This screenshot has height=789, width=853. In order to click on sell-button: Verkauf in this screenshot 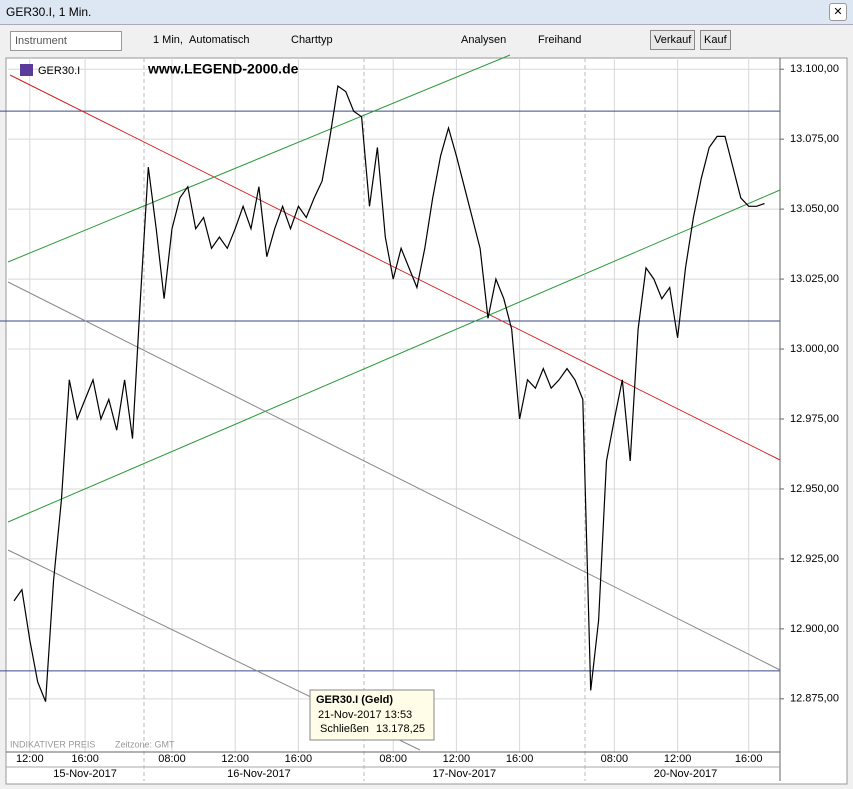, I will do `click(673, 40)`.